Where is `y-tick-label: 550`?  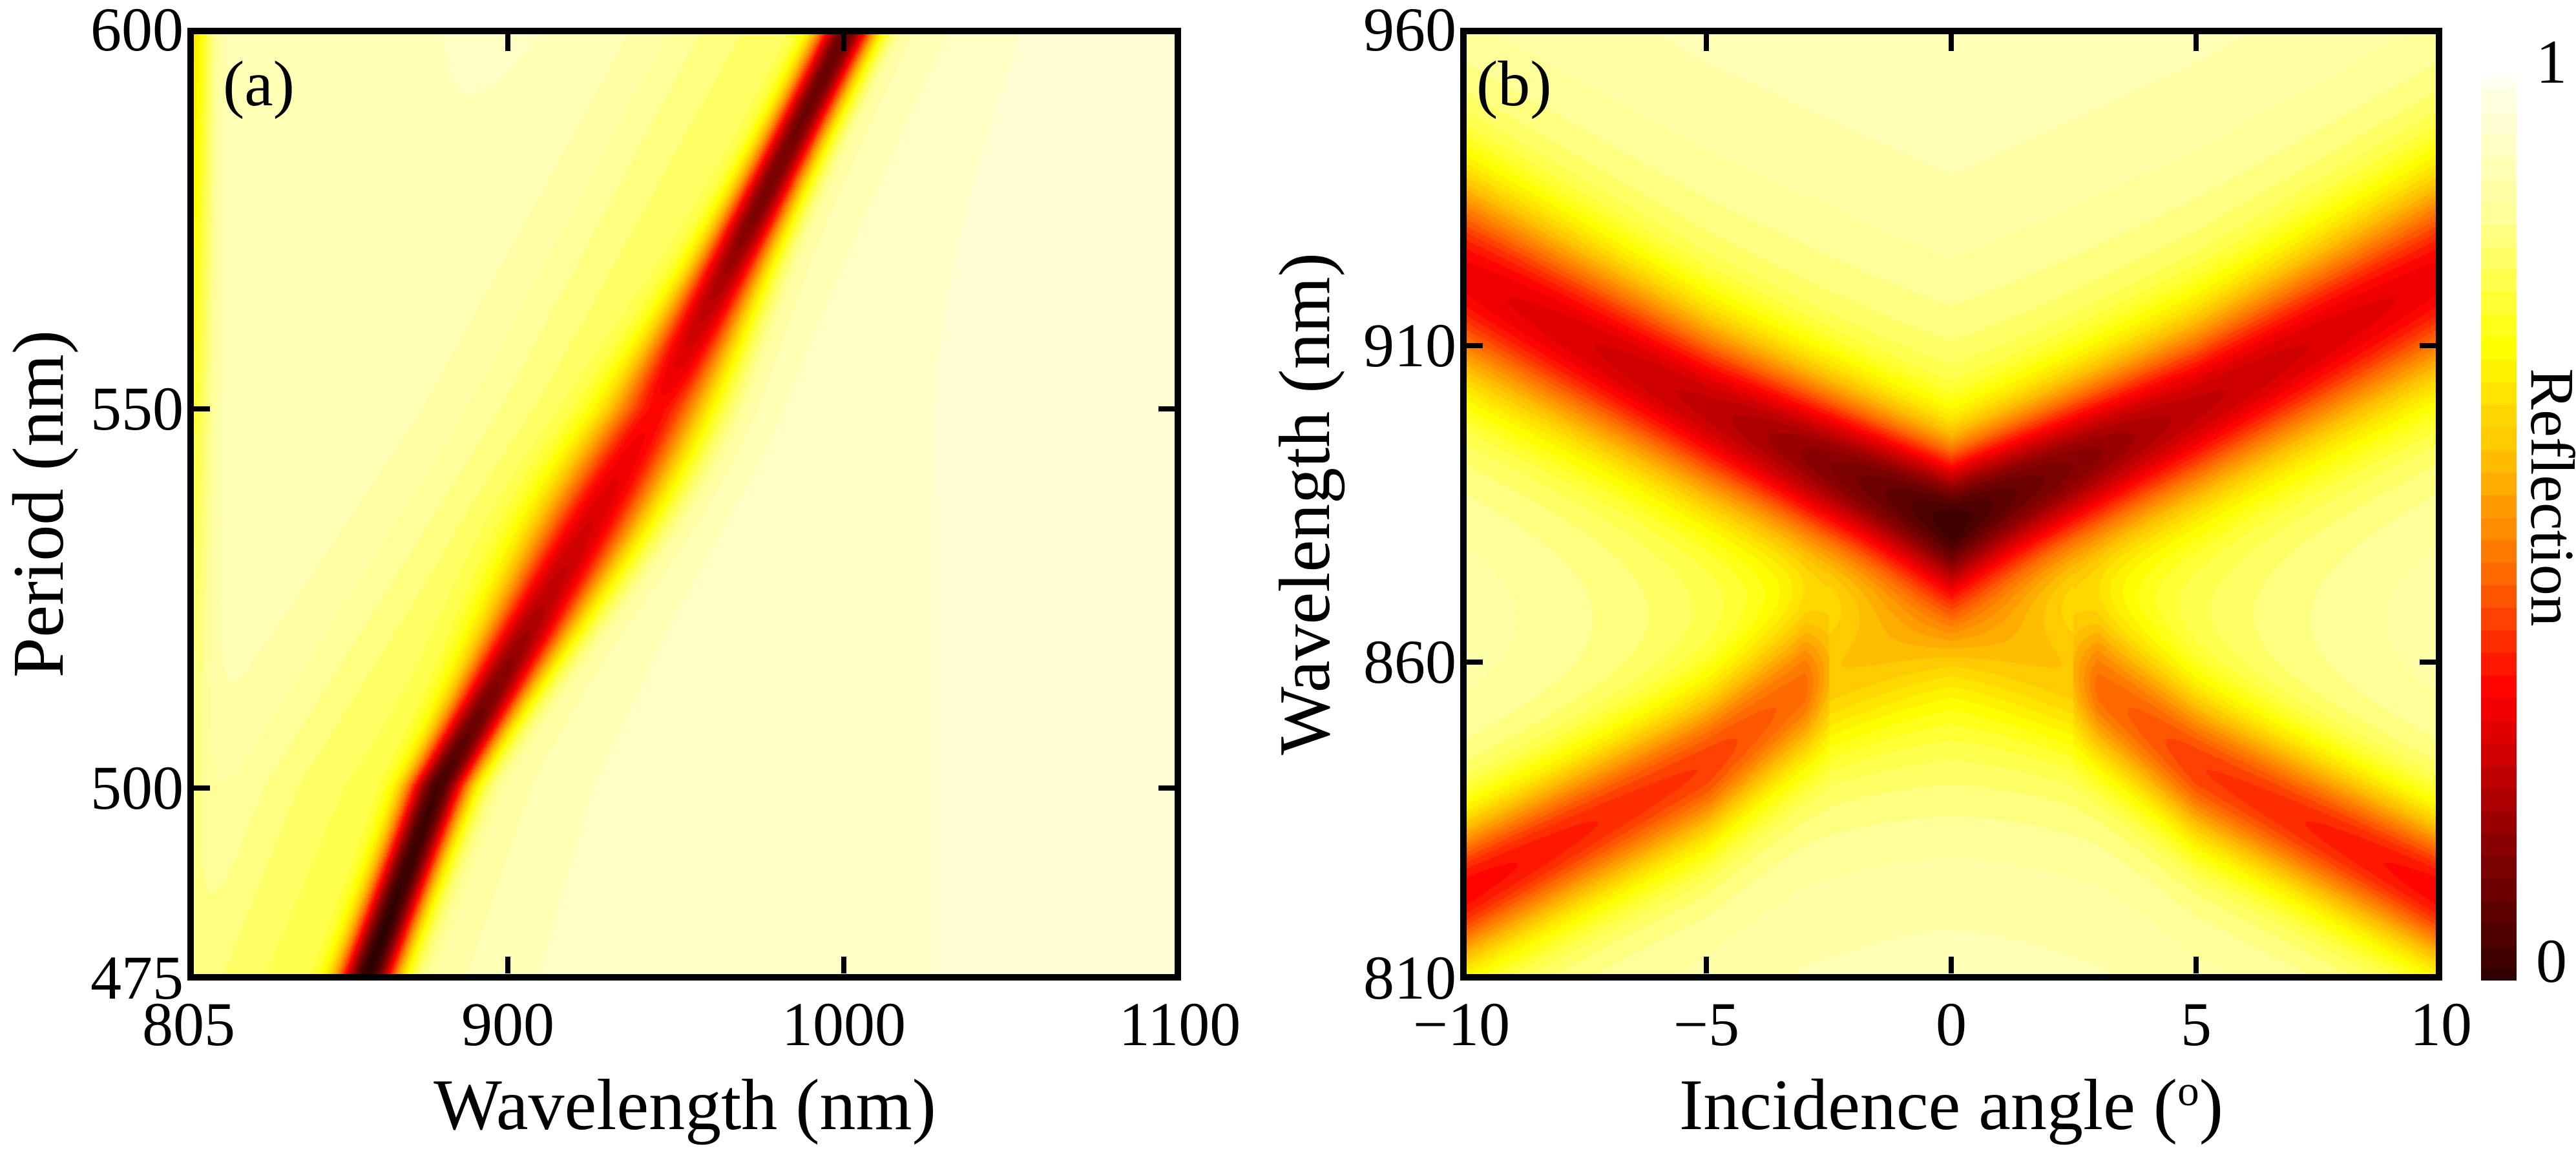 y-tick-label: 550 is located at coordinates (136, 409).